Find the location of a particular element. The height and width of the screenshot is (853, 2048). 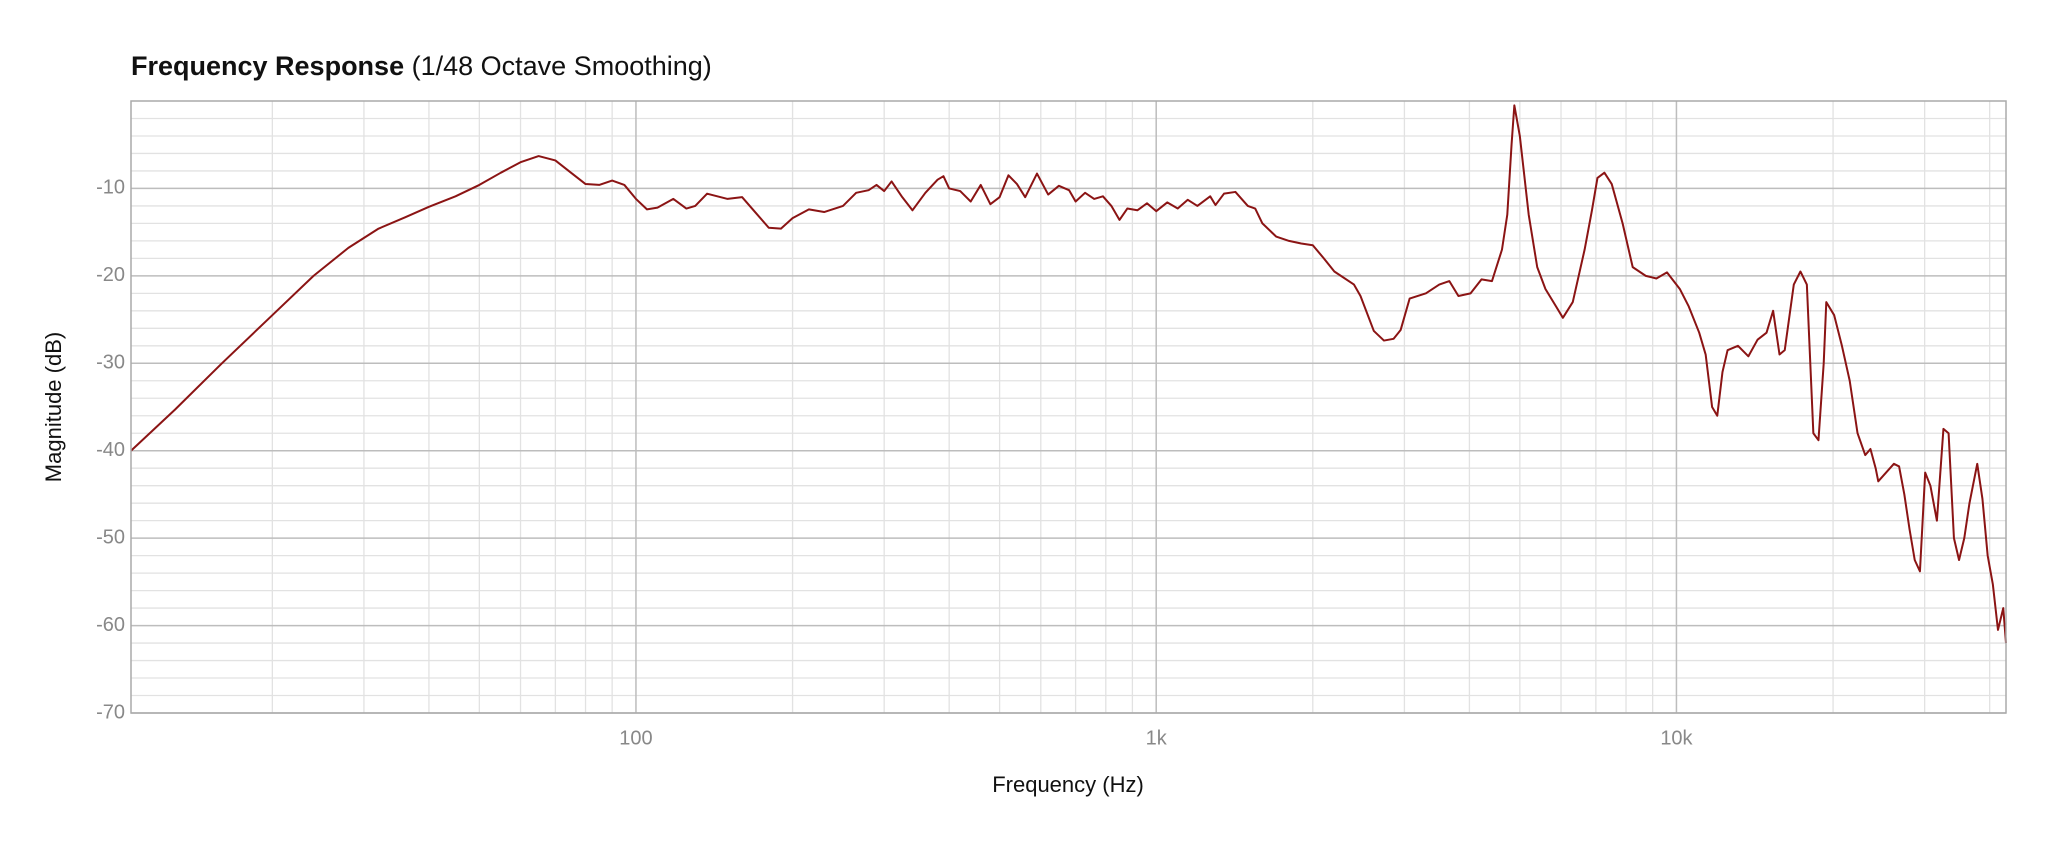

y-tick-label: -70 is located at coordinates (110, 712).